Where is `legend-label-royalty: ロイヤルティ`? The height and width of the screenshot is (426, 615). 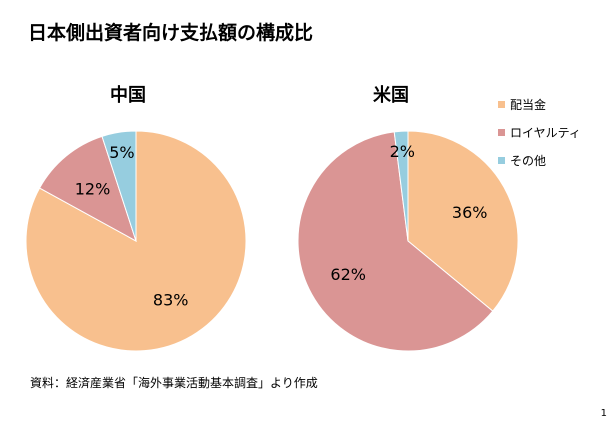
legend-label-royalty: ロイヤルティ is located at coordinates (545, 132).